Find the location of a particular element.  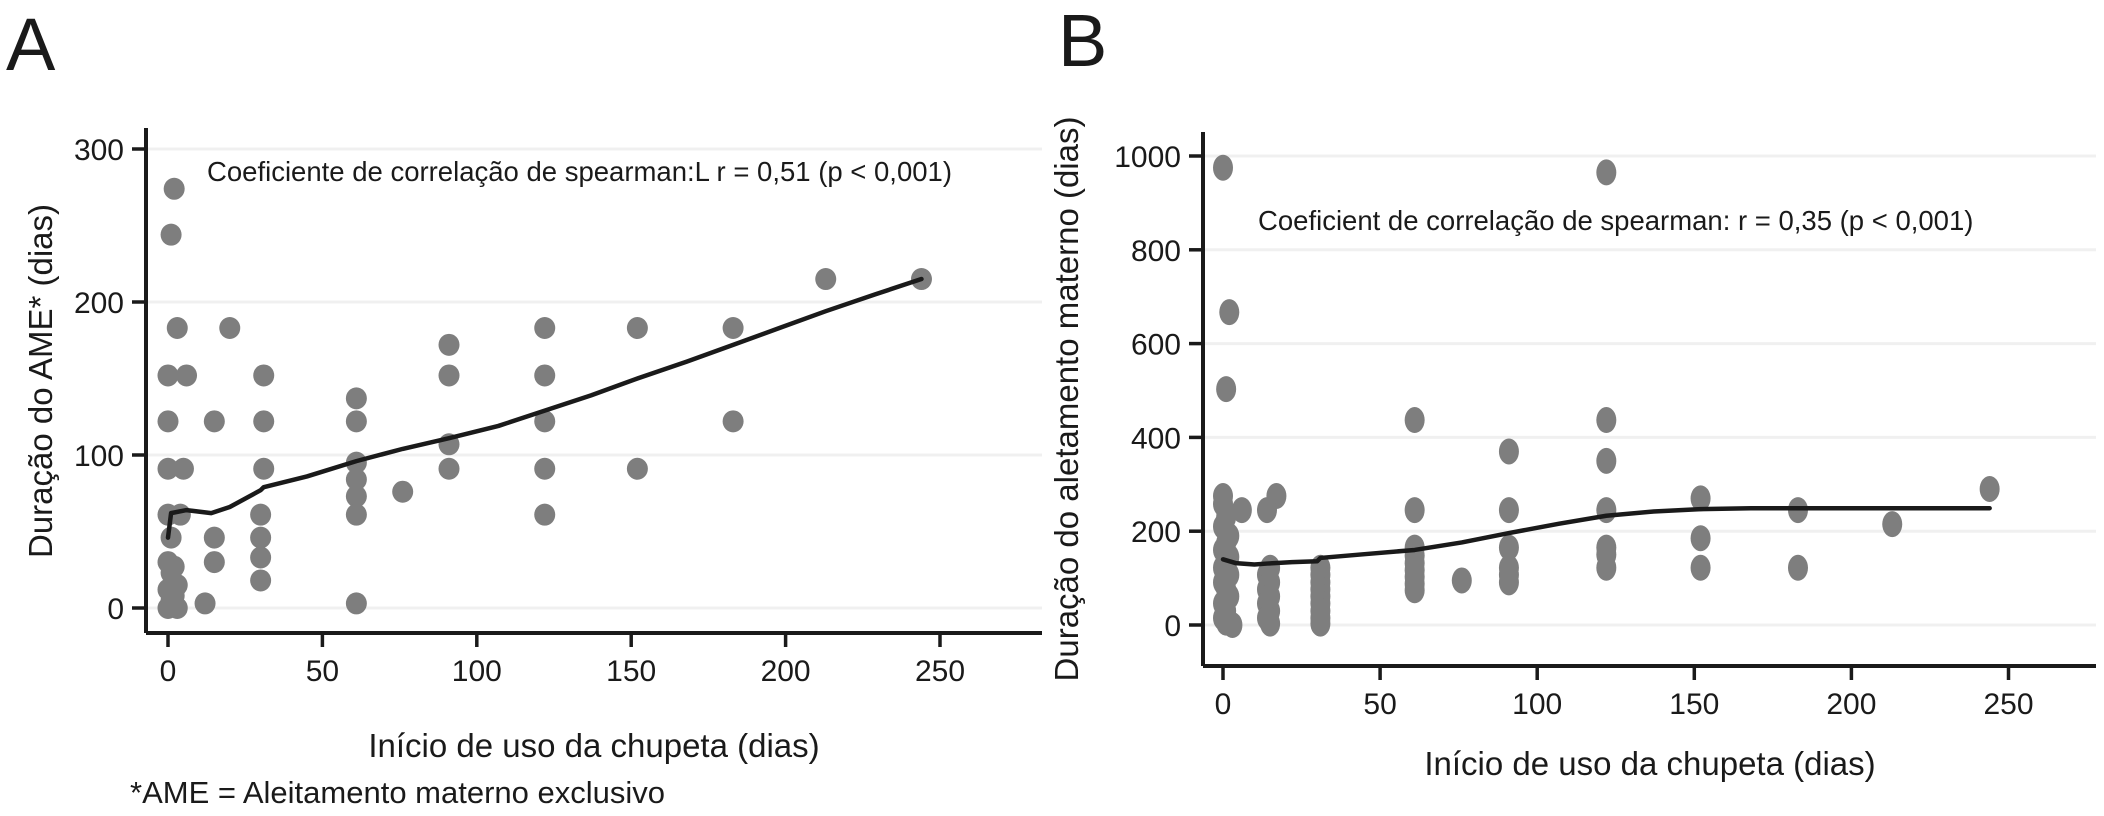

panel-a-y-axis-title: Duração do AME* (dias) is located at coordinates (40, 381).